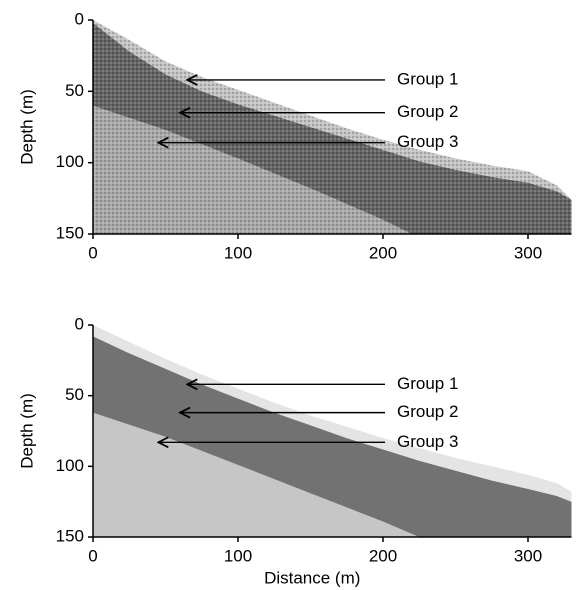 This screenshot has width=579, height=590. What do you see at coordinates (312, 577) in the screenshot?
I see `x-axis-label: Distance (m)` at bounding box center [312, 577].